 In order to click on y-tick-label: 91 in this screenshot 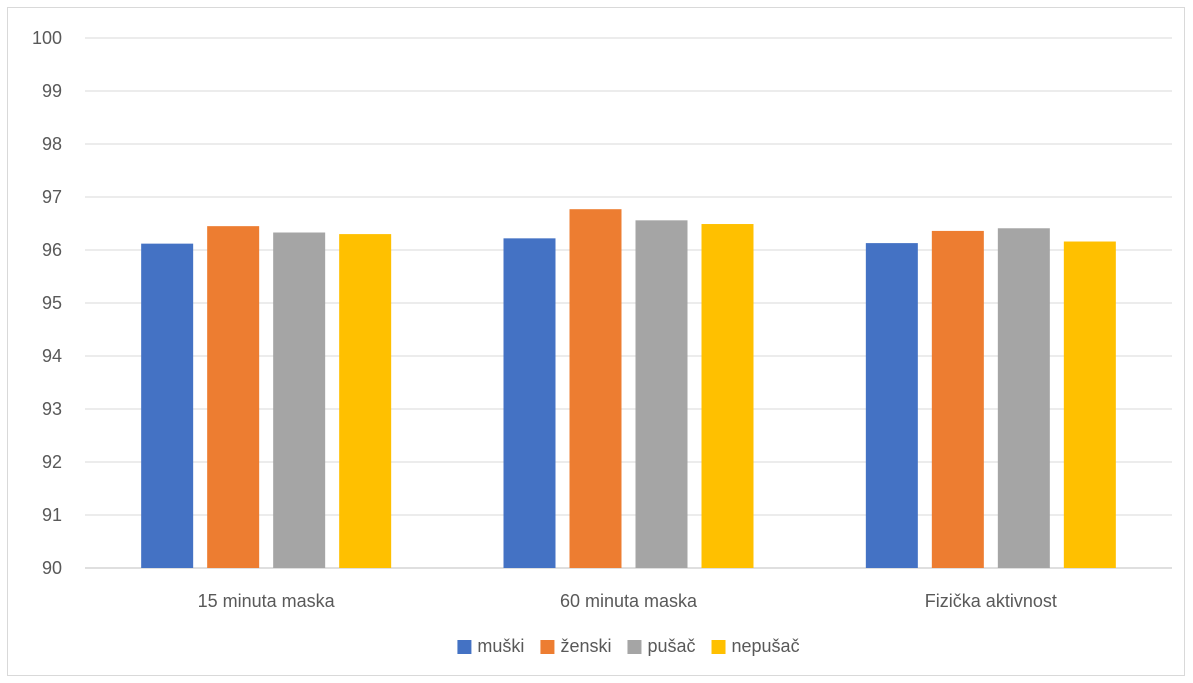, I will do `click(52, 515)`.